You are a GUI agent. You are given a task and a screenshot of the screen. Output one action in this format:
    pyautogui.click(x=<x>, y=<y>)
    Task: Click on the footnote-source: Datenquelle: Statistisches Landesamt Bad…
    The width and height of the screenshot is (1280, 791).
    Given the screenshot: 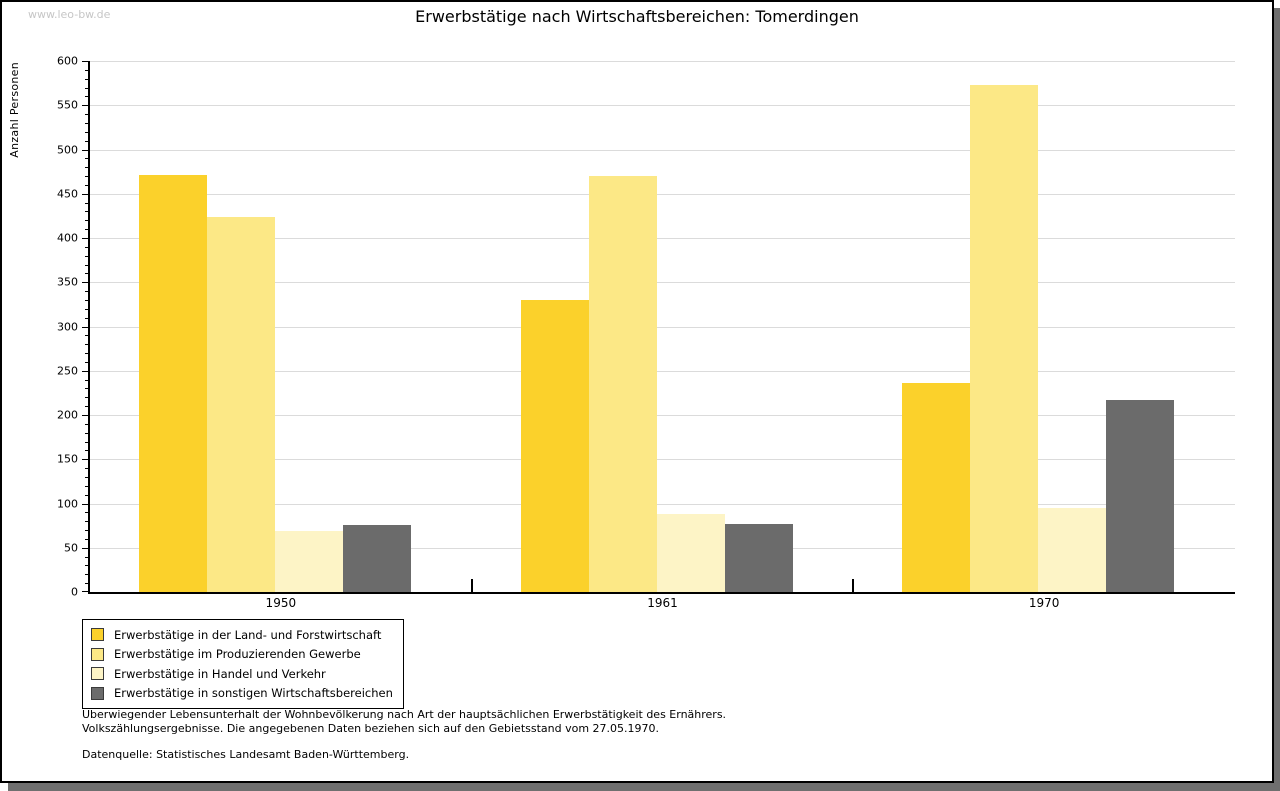 What is the action you would take?
    pyautogui.click(x=246, y=754)
    